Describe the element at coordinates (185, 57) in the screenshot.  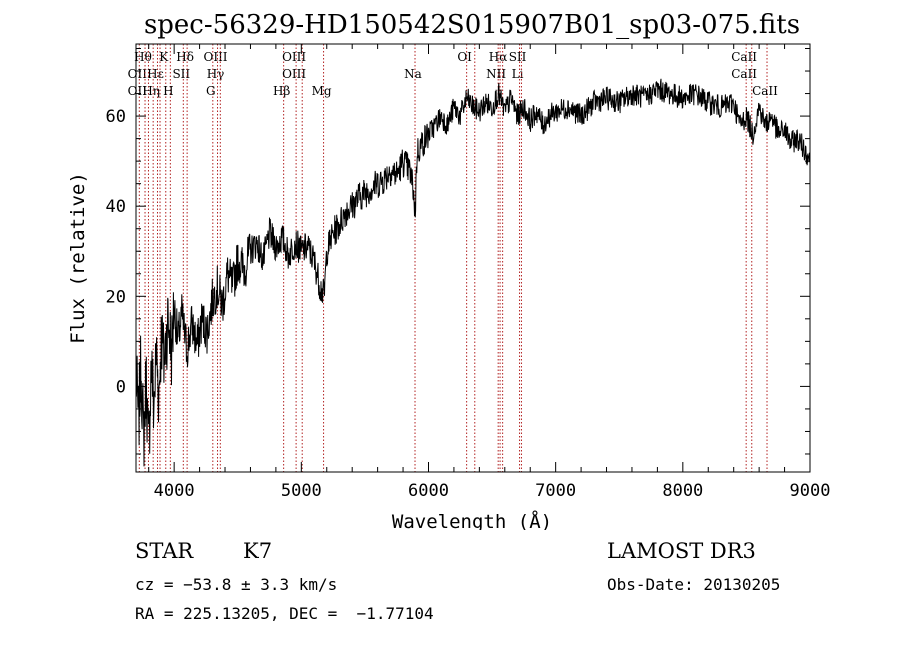
I see `marker-label: Hδ` at that location.